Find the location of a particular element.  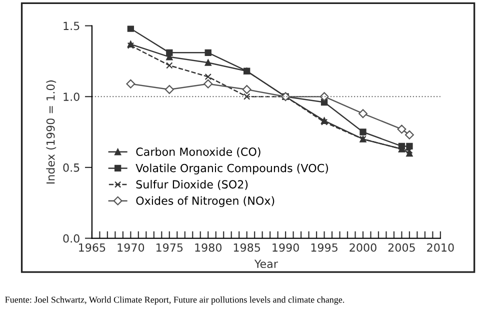

x-tick-label: 1965 is located at coordinates (92, 247).